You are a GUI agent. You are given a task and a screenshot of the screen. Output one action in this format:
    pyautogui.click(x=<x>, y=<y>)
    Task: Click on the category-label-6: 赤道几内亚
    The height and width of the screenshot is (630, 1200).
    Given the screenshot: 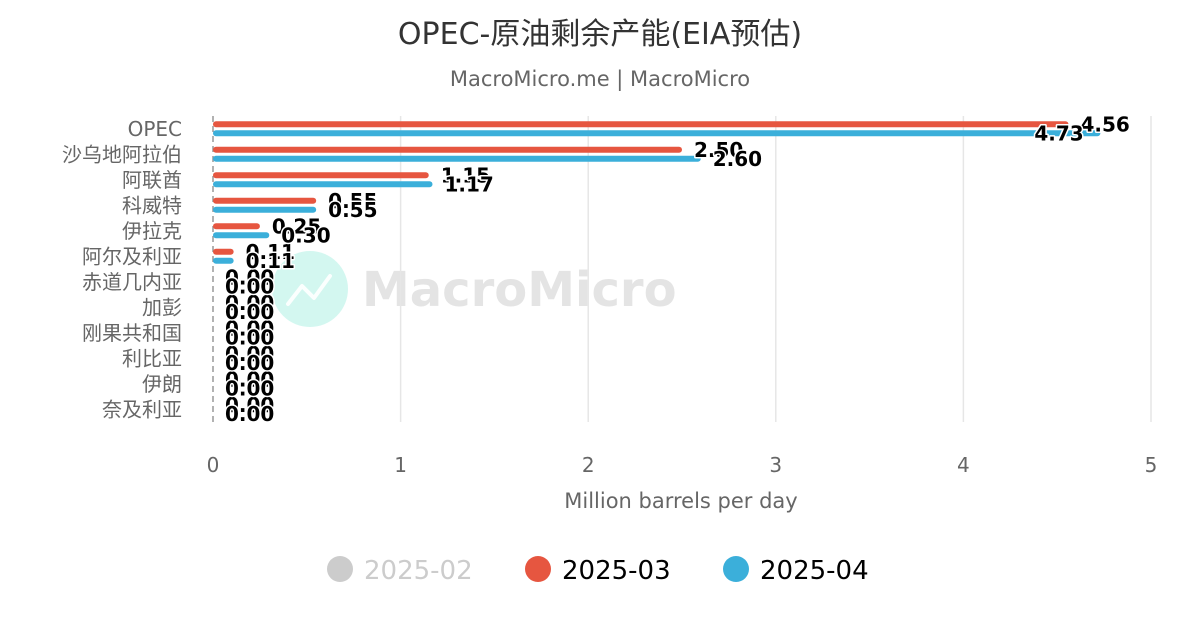 What is the action you would take?
    pyautogui.click(x=132, y=282)
    